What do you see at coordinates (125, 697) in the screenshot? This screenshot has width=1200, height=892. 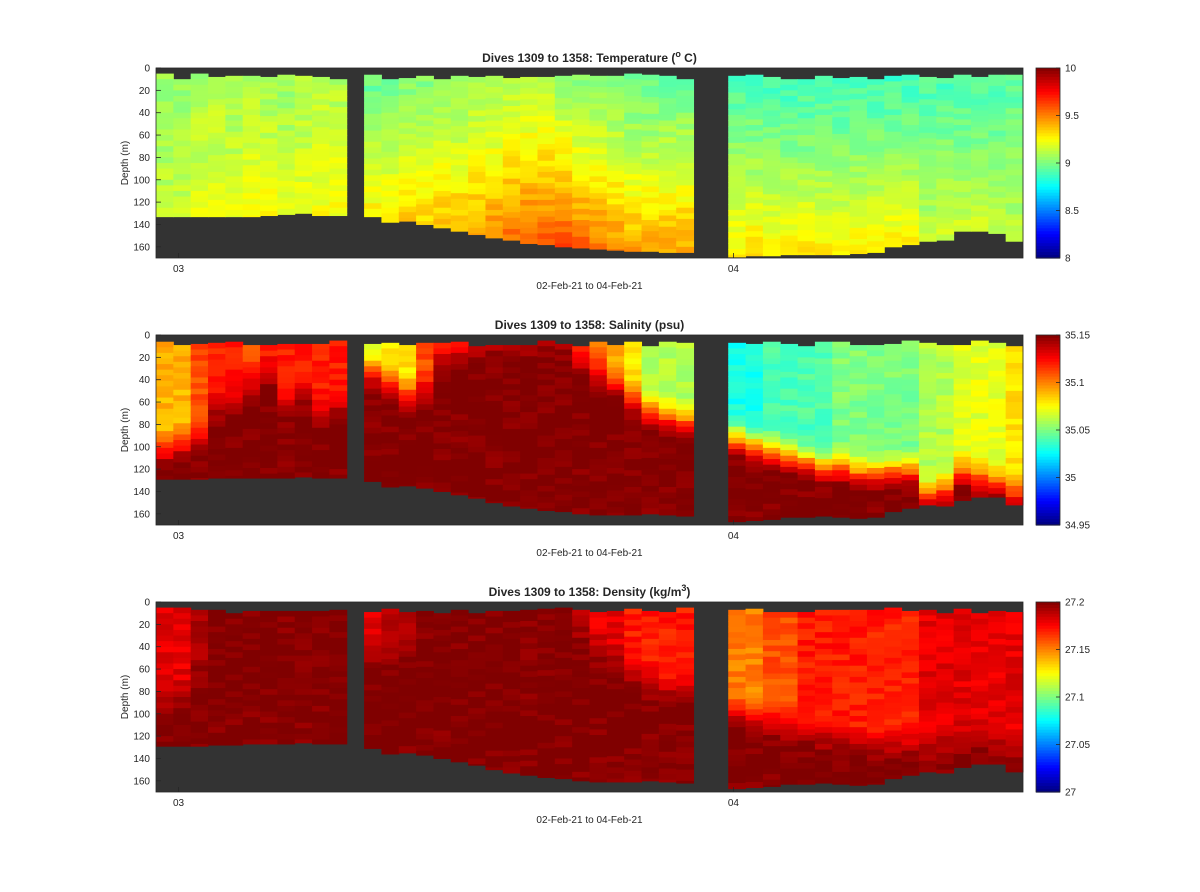 I see `y-axis-label: Depth (m)` at bounding box center [125, 697].